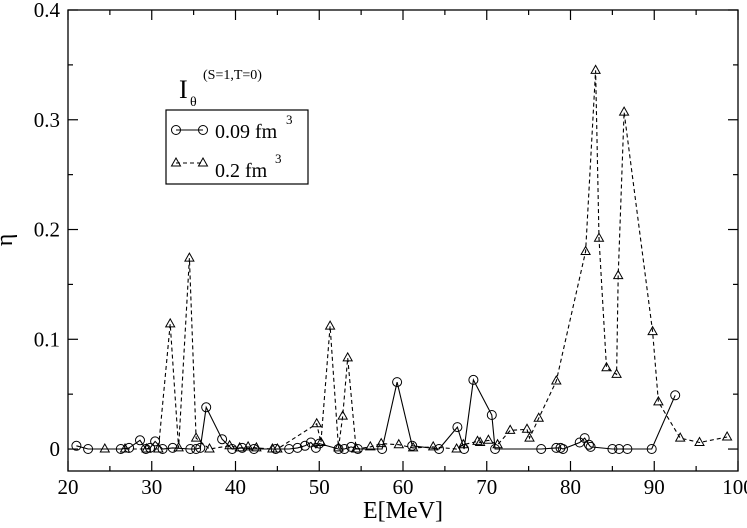  Describe the element at coordinates (55, 449) in the screenshot. I see `y-tick-label: 0` at that location.